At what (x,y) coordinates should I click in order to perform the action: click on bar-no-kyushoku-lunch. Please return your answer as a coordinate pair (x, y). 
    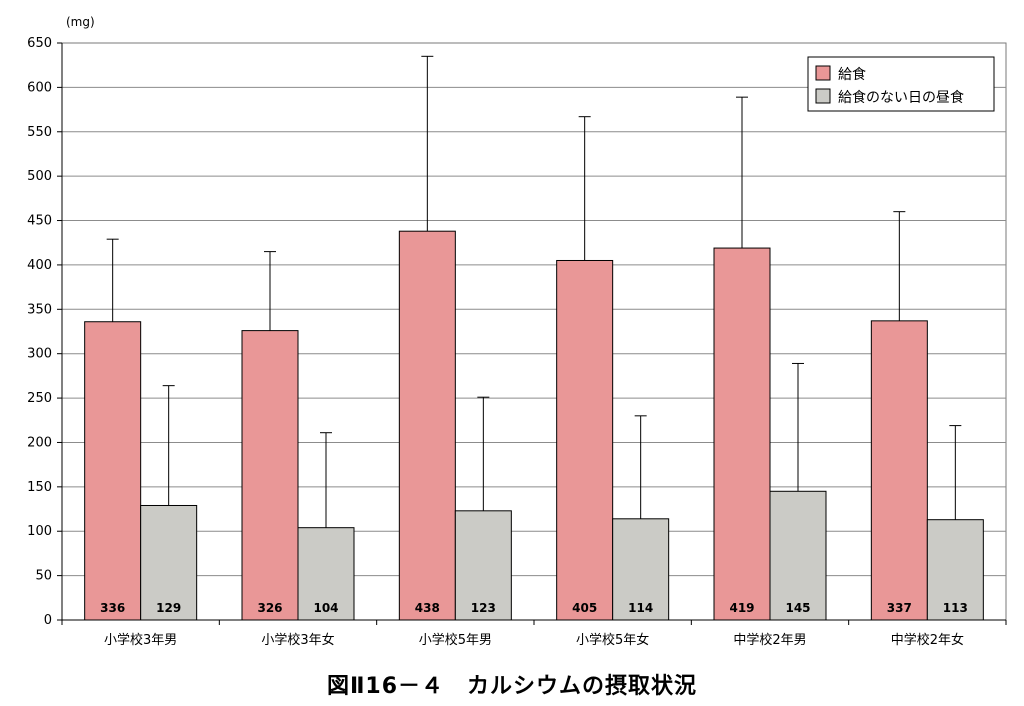
    Looking at the image, I should click on (169, 562).